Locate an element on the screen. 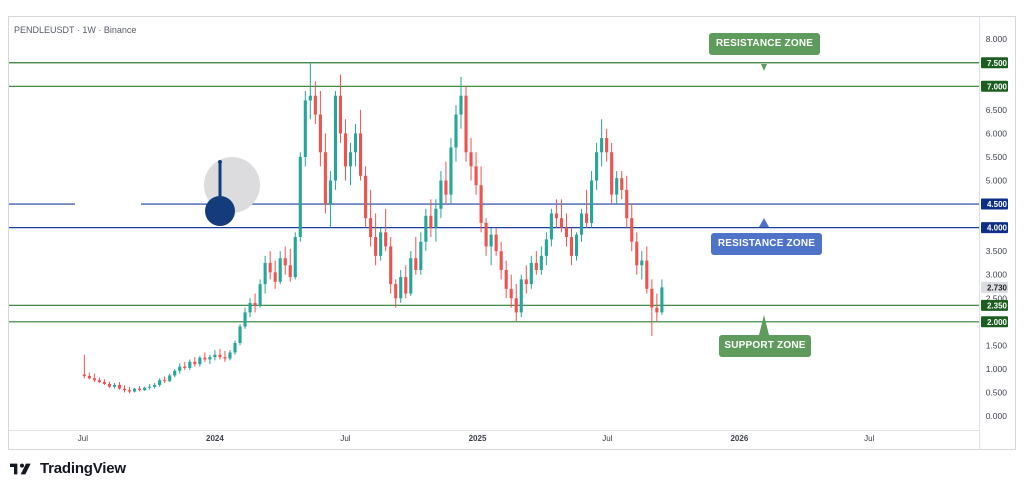 Image resolution: width=1024 pixels, height=490 pixels. x-tick-label-4: Jul is located at coordinates (607, 438).